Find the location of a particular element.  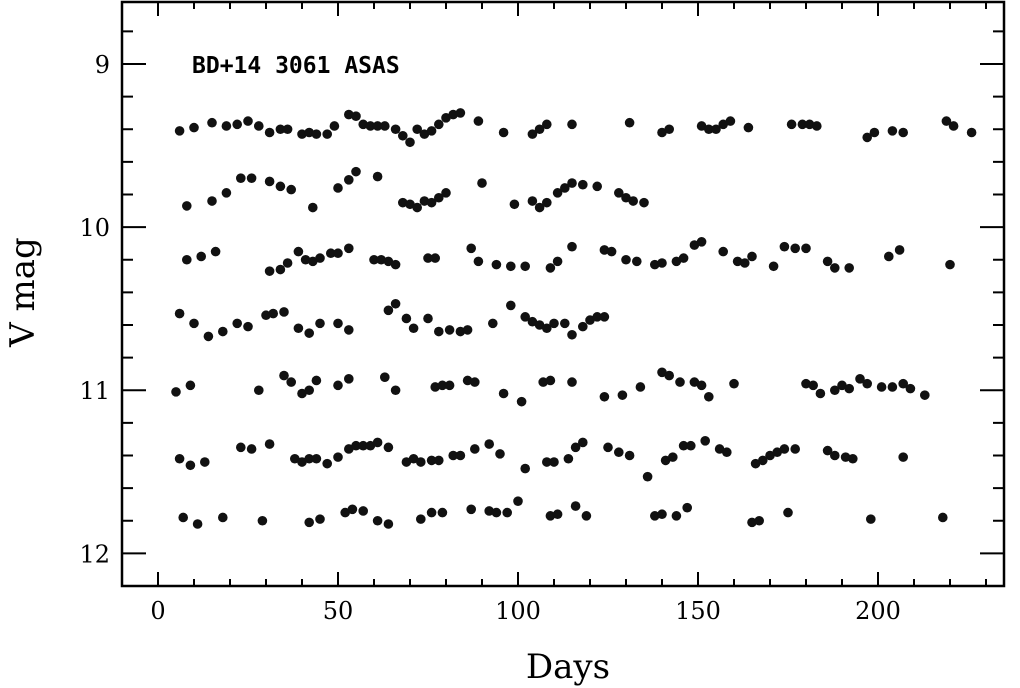

x-tick-label: 0 is located at coordinates (157, 611).